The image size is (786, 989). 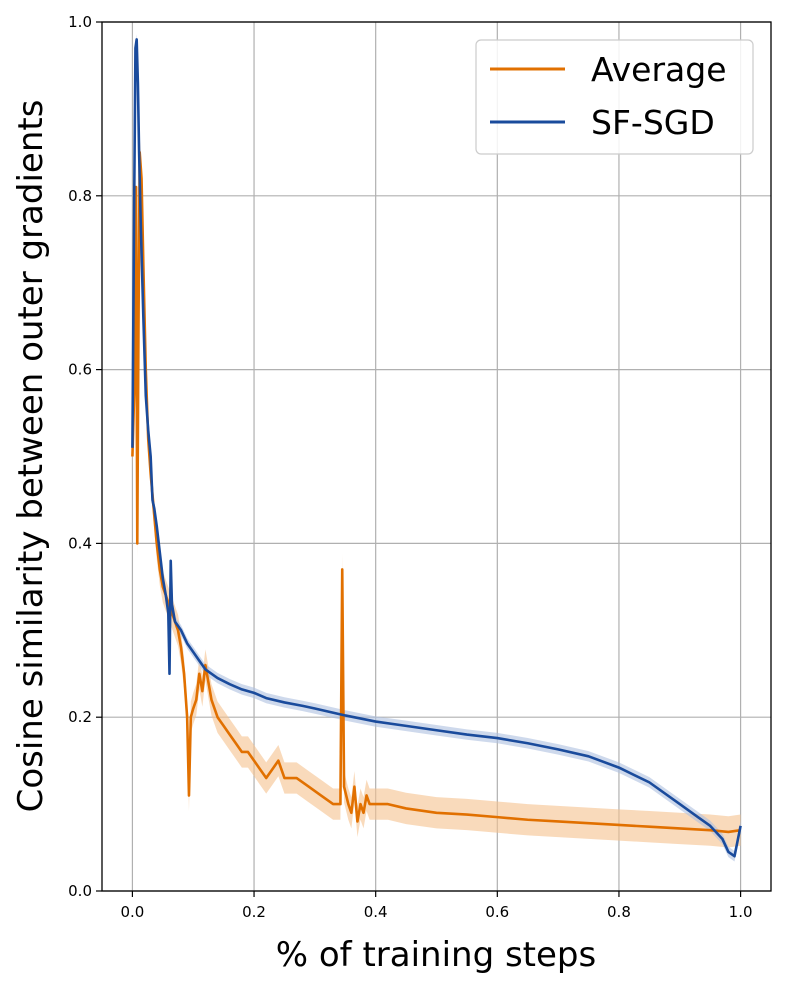 What do you see at coordinates (659, 69) in the screenshot?
I see `legend-label-average: Average` at bounding box center [659, 69].